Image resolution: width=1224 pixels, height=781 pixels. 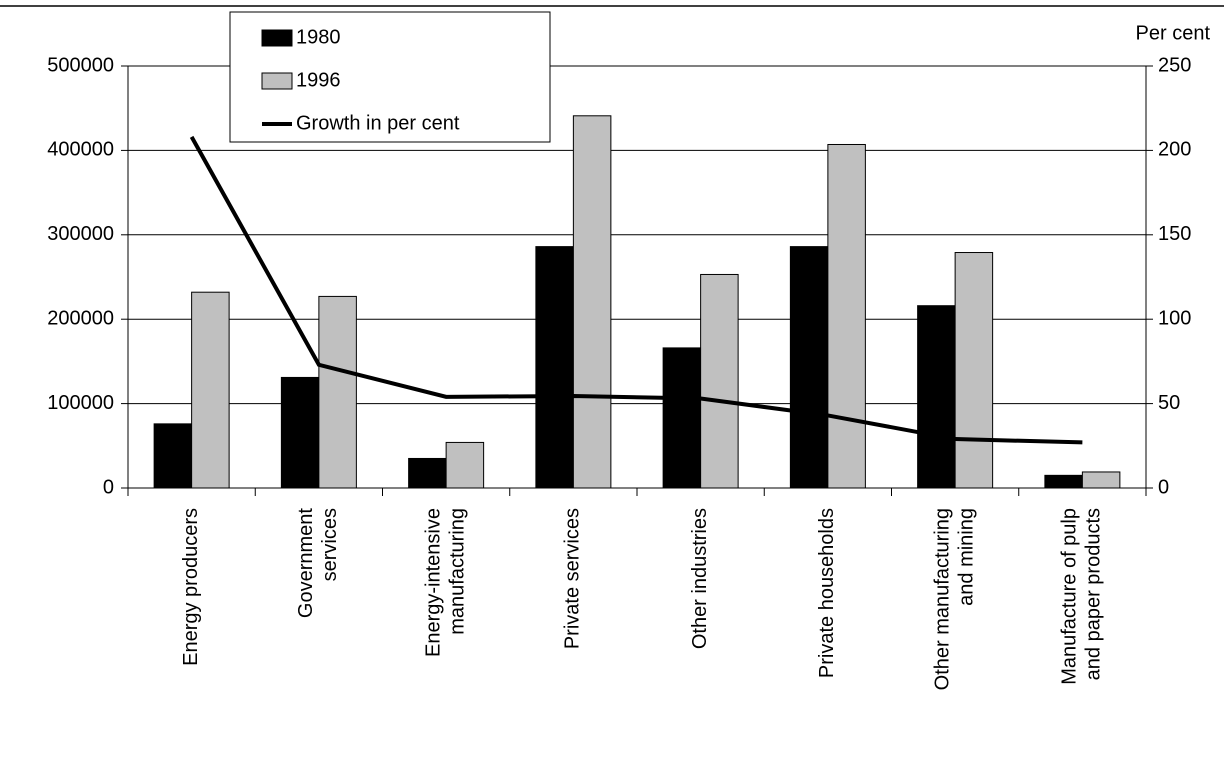 I want to click on x-tick-label: Energy producers, so click(x=191, y=587).